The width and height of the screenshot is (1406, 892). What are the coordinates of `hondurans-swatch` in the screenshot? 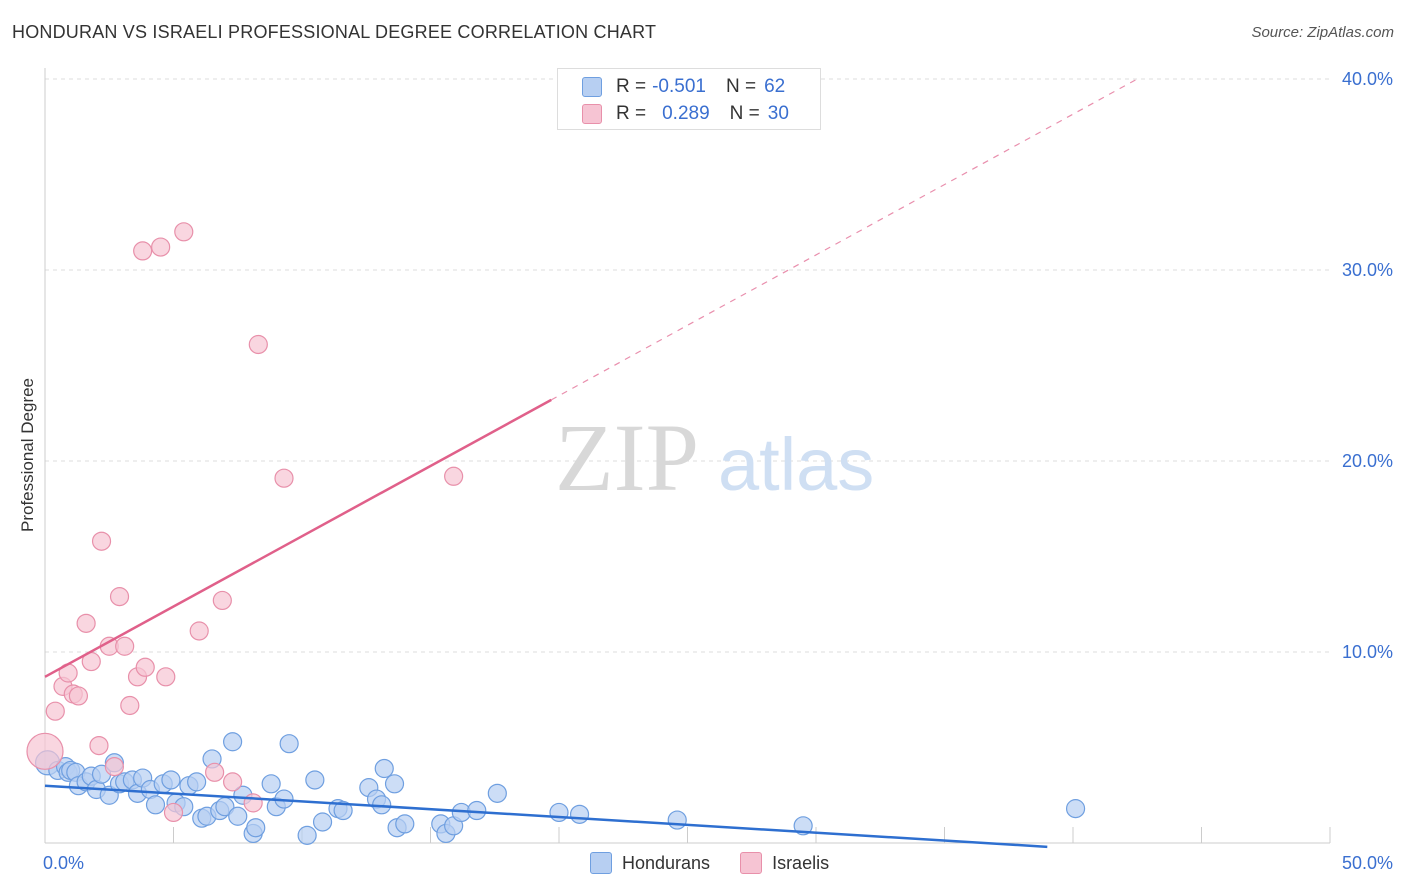 It's located at (592, 87).